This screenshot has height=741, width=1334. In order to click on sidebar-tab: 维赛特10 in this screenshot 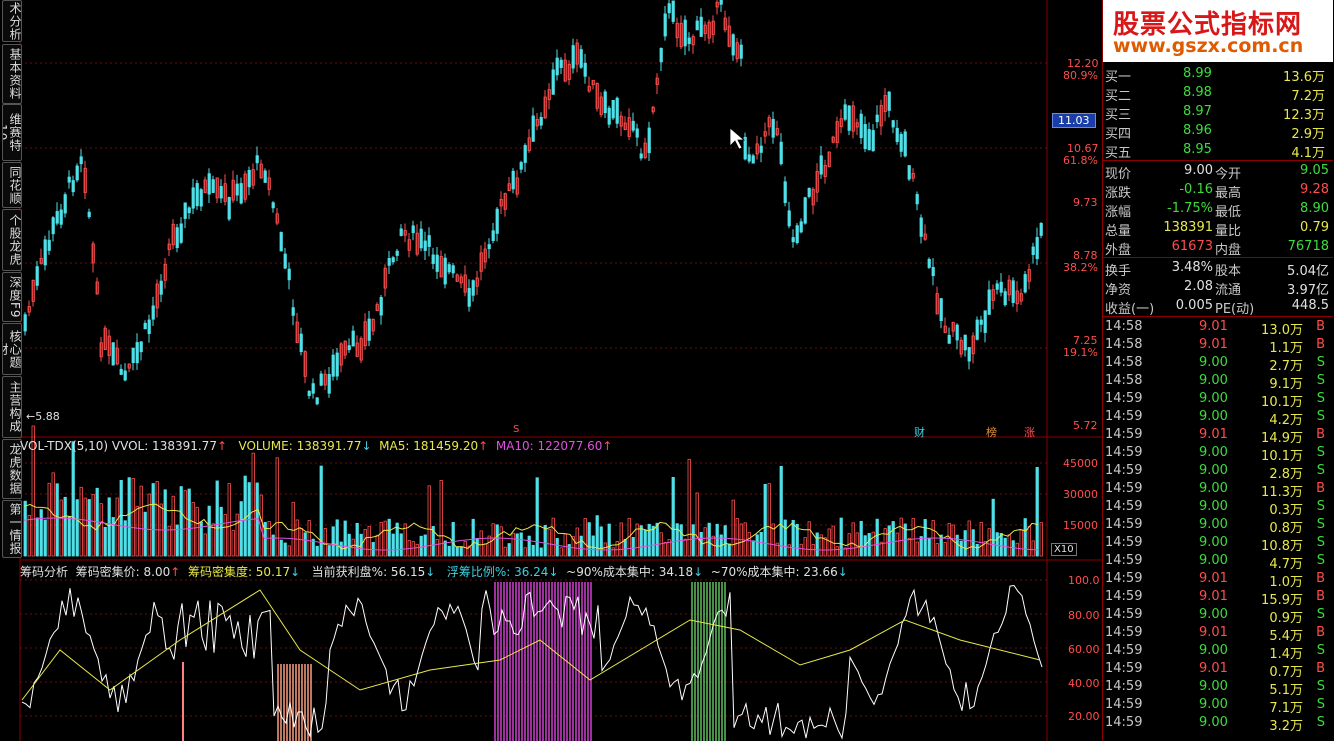, I will do `click(12, 132)`.